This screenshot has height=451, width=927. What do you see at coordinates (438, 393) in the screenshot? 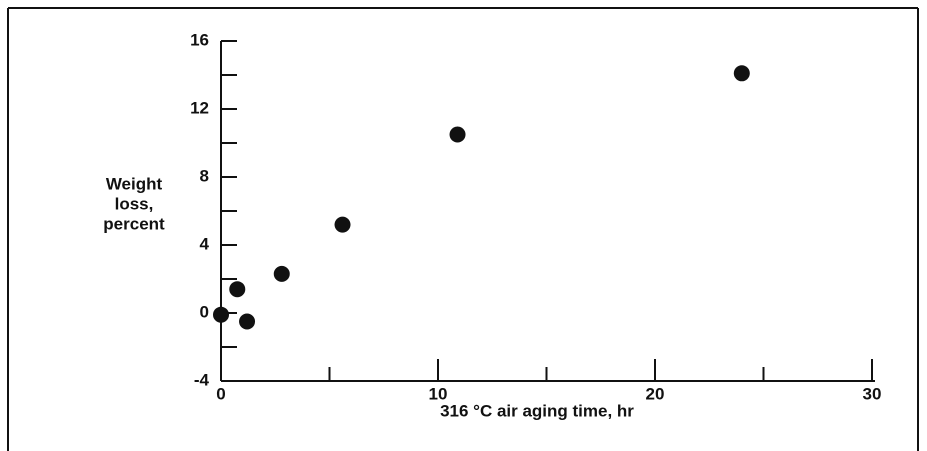
I see `x-tick-label: 10` at bounding box center [438, 393].